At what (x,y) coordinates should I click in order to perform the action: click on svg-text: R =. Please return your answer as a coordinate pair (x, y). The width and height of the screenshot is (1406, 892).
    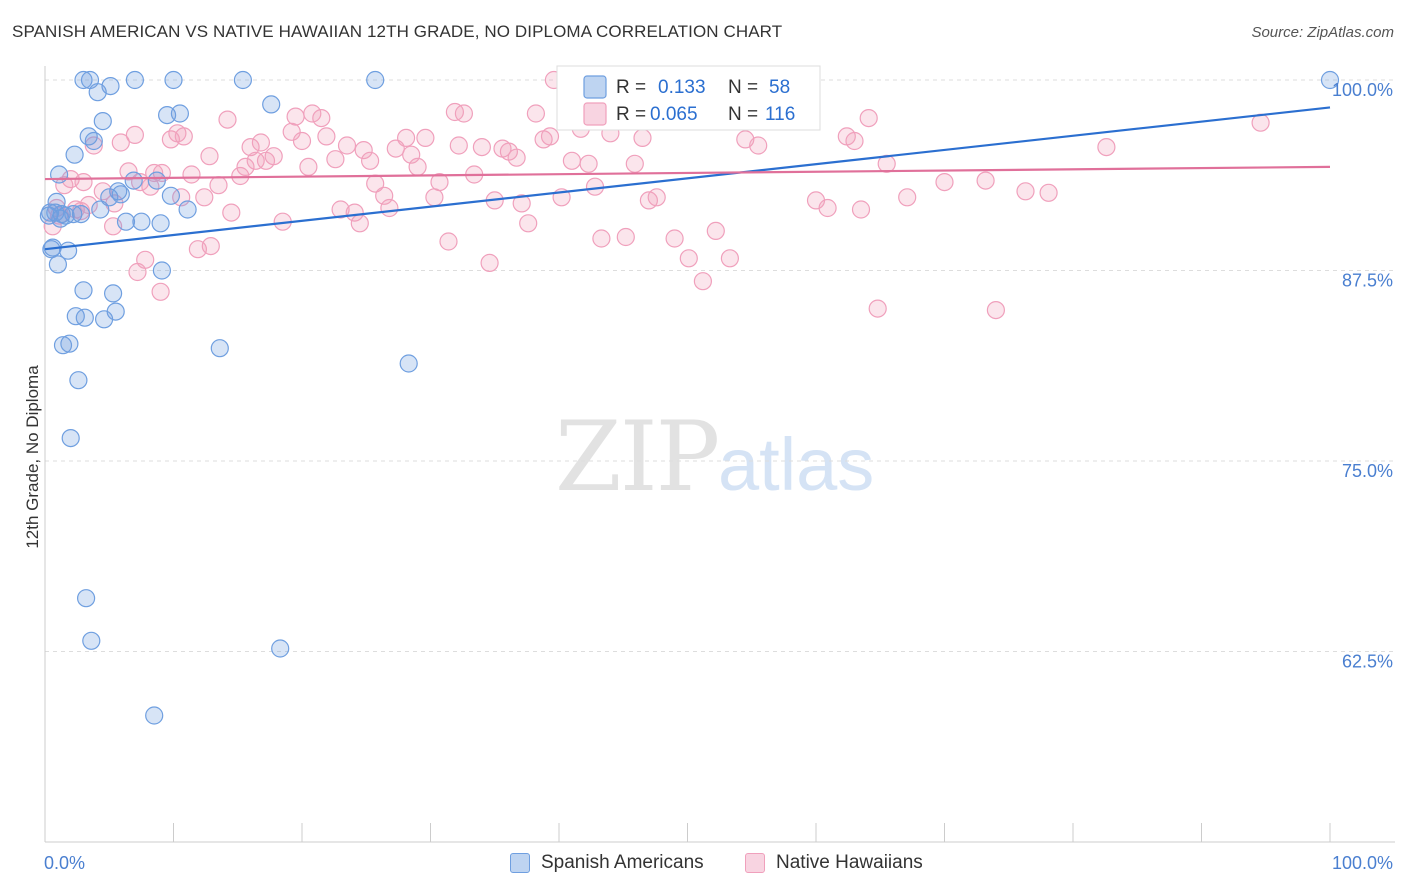
    Looking at the image, I should click on (631, 87).